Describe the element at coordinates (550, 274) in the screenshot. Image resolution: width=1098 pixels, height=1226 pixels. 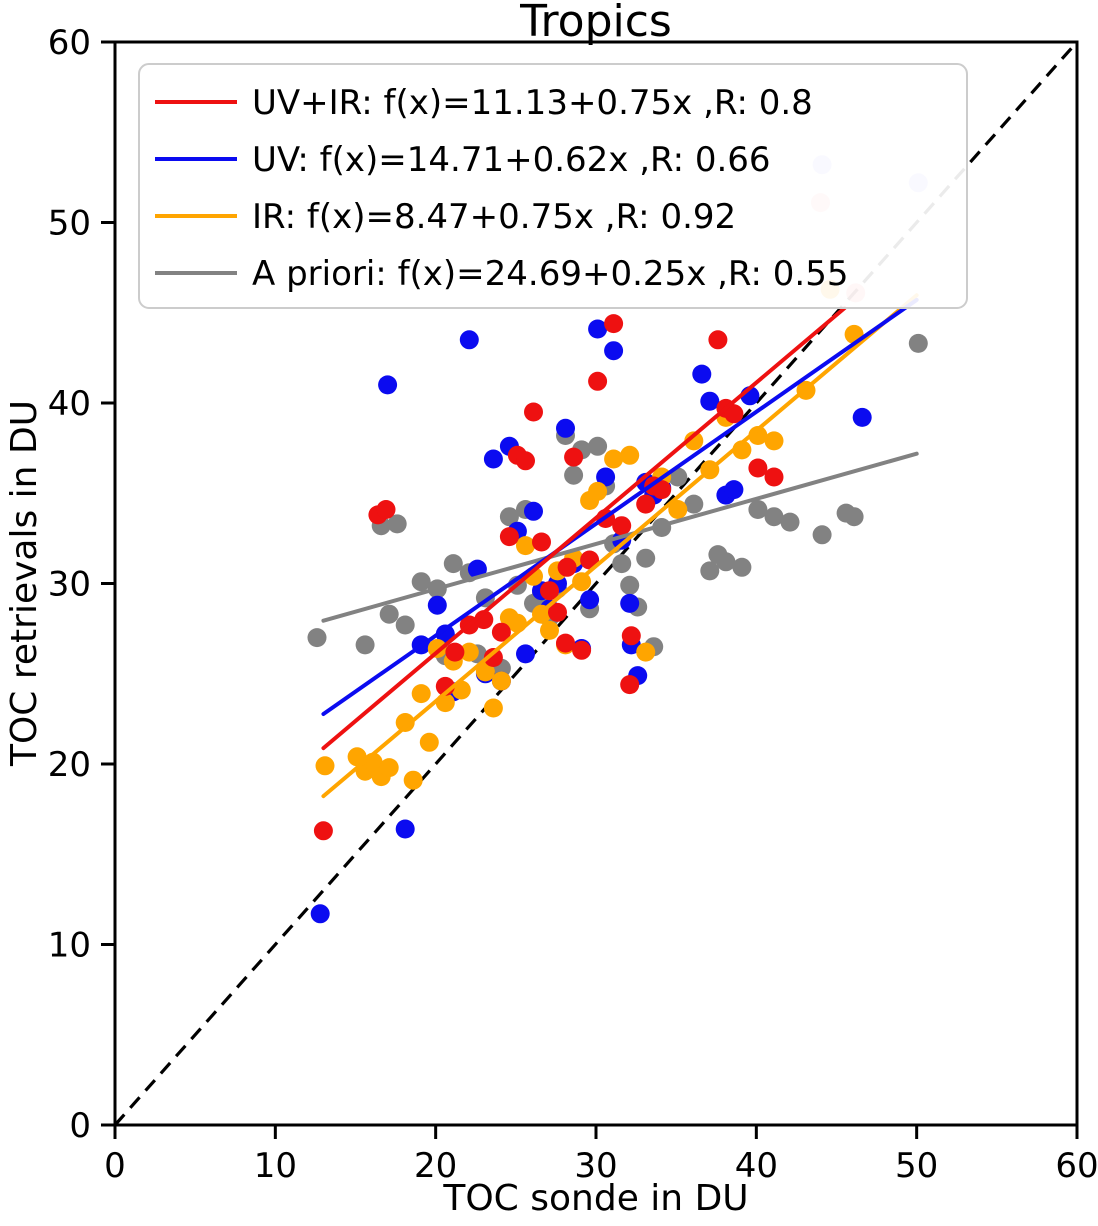
I see `legend-label: A priori: f(x)=24.69+0.25x ,R: 0.55` at that location.